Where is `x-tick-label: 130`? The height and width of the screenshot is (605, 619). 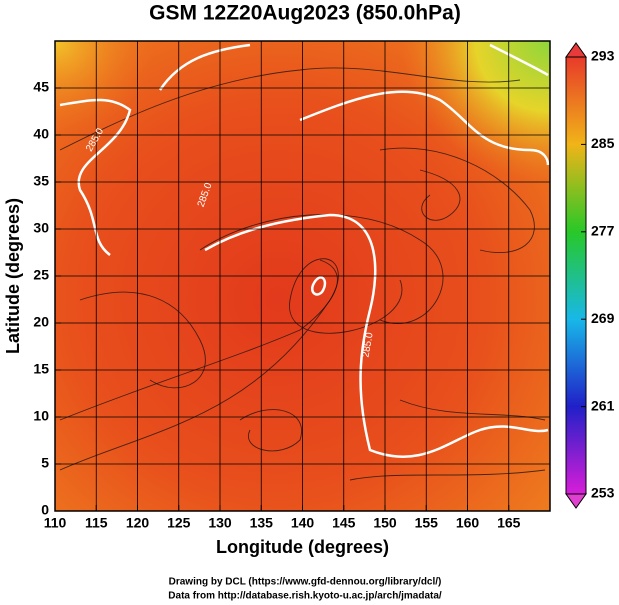 x-tick-label: 130 is located at coordinates (220, 523).